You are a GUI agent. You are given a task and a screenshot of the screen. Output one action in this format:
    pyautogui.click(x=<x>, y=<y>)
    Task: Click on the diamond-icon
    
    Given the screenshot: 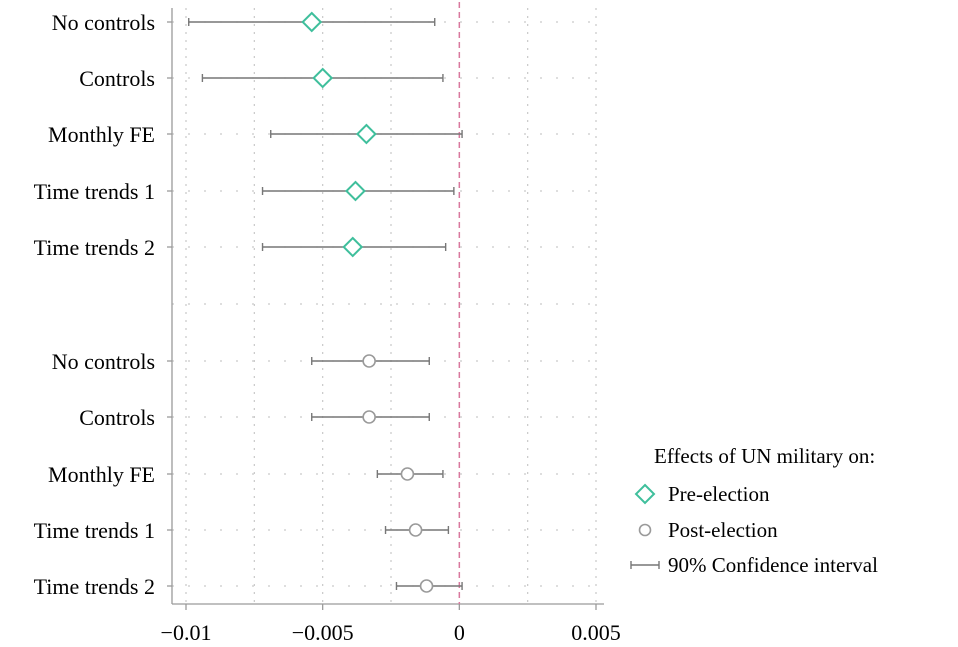 What is the action you would take?
    pyautogui.click(x=645, y=494)
    